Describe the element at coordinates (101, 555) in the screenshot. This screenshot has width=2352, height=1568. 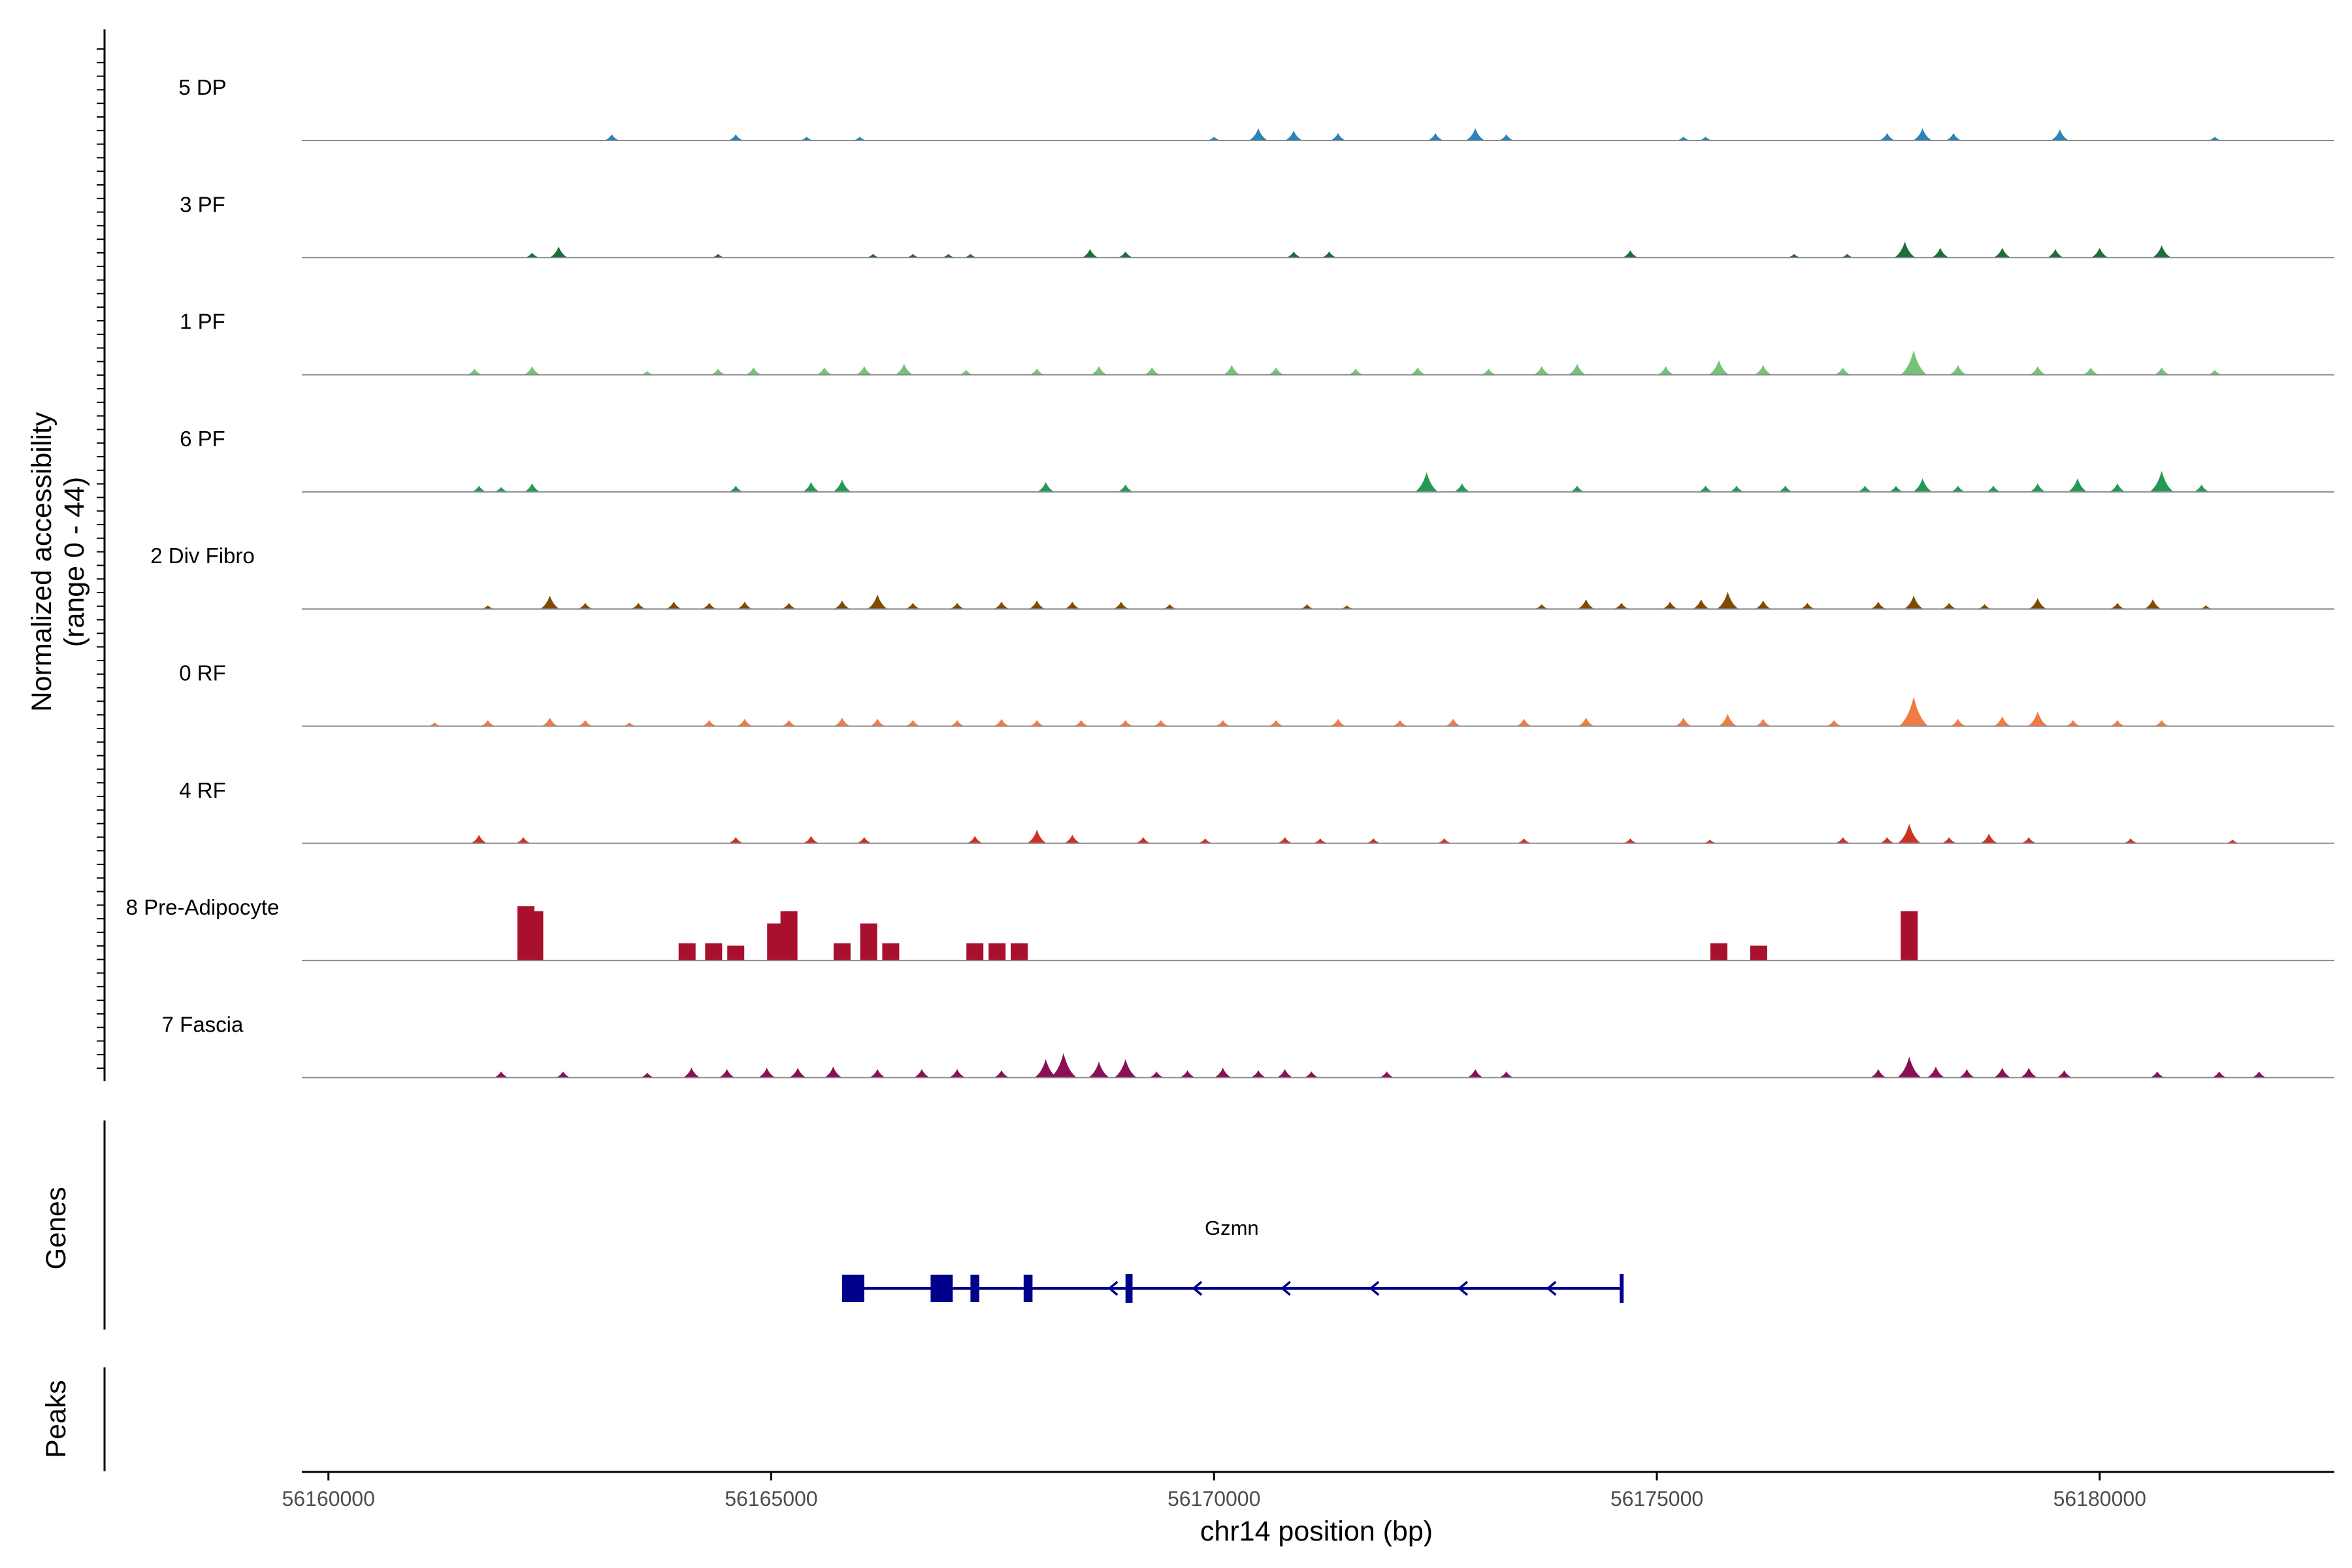
I see `y-axis` at that location.